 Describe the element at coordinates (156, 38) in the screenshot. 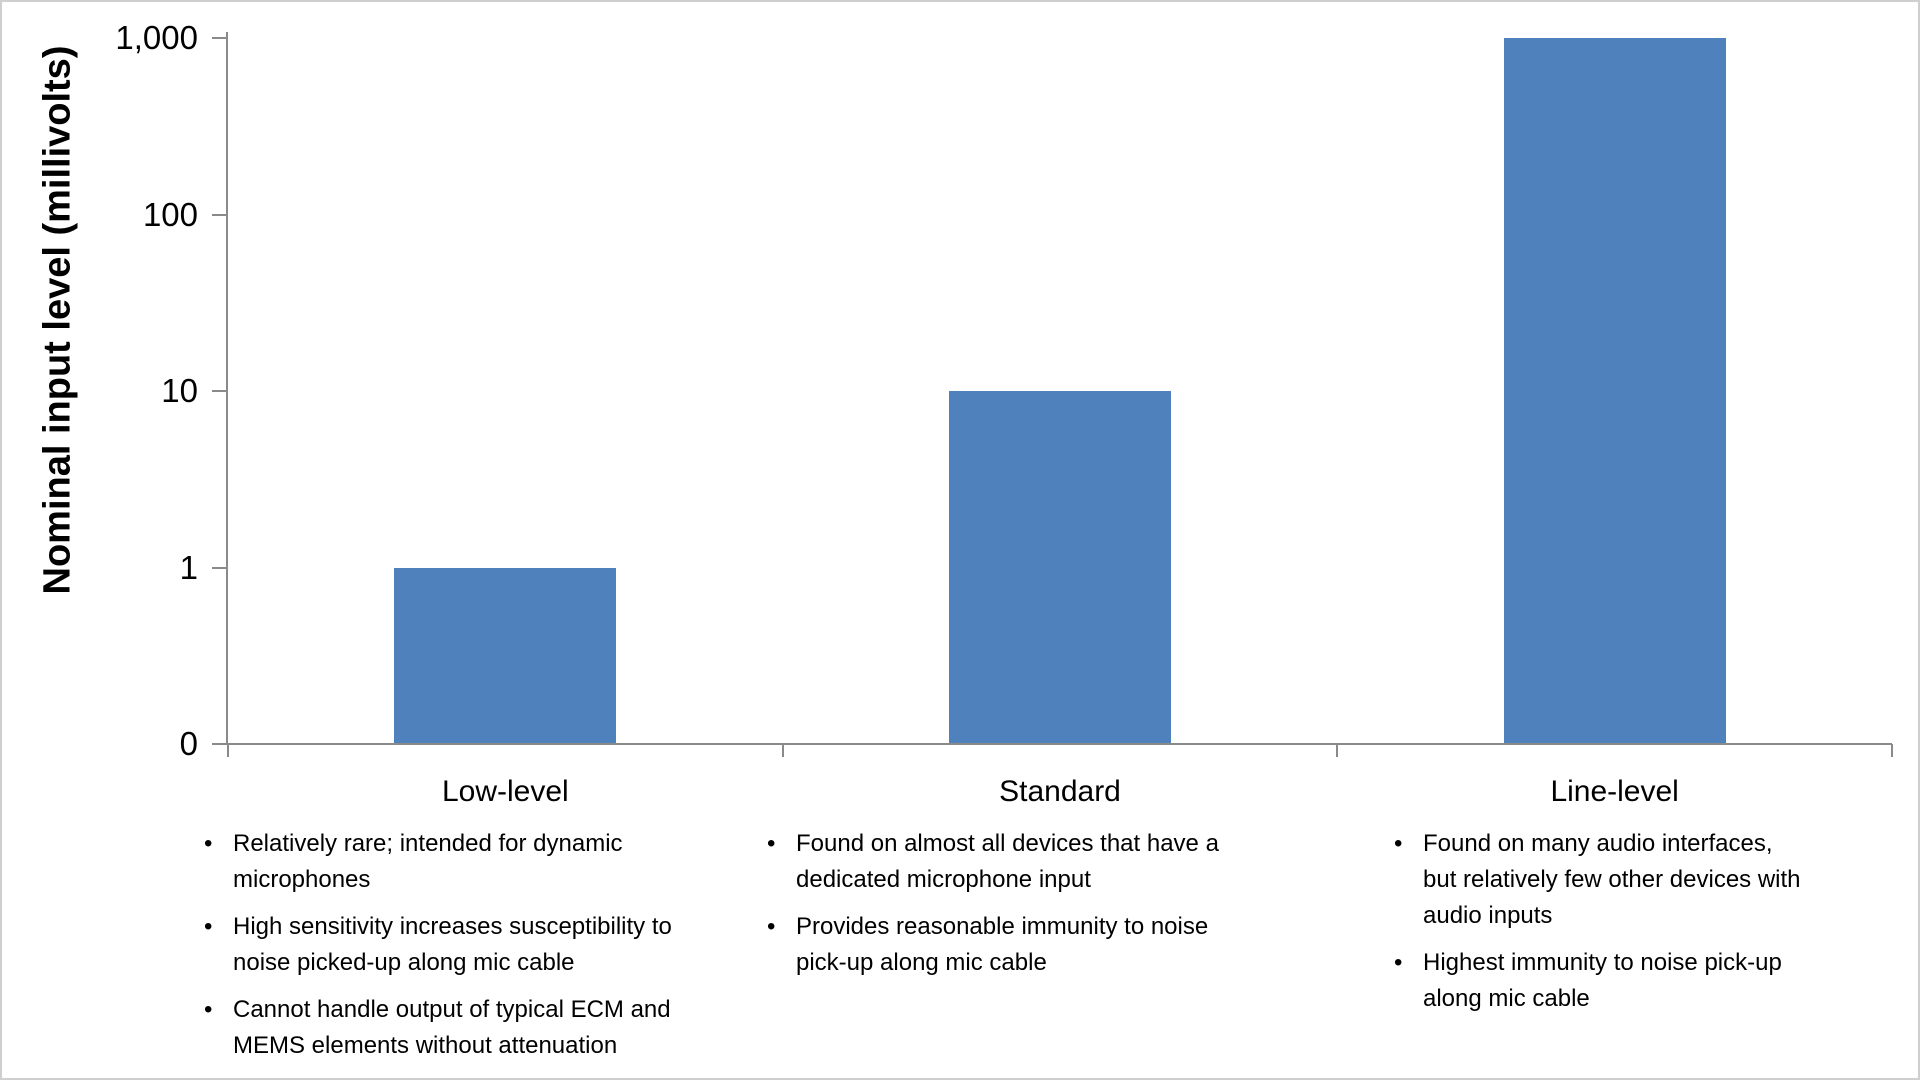

I see `y-tick-label: 1,000` at that location.